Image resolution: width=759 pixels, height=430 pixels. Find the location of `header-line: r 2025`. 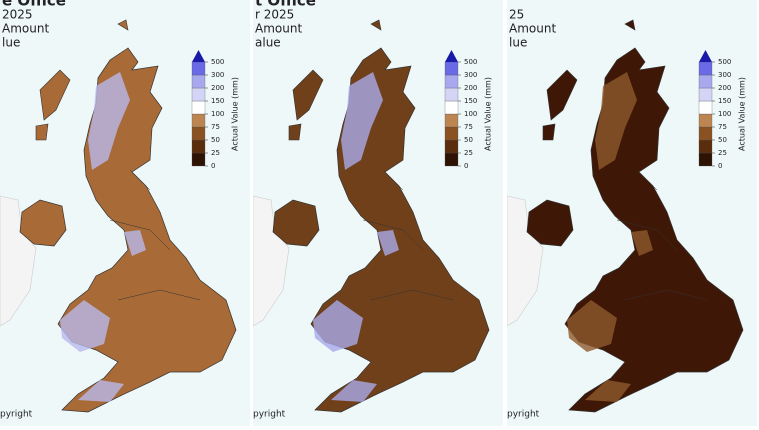

header-line: r 2025 is located at coordinates (274, 15).